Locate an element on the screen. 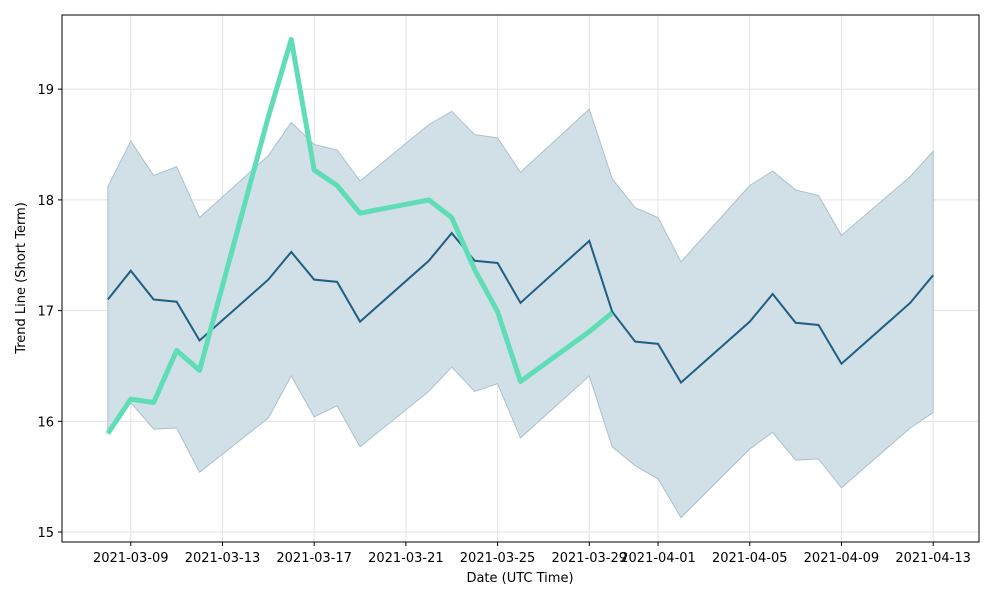 The height and width of the screenshot is (600, 1000). y-axis-label: Trend Line (Short Term) is located at coordinates (21, 278).